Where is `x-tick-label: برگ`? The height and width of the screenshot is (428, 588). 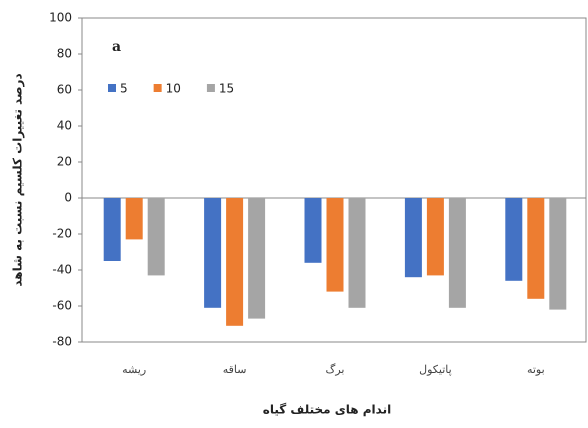 x-tick-label: برگ is located at coordinates (335, 369).